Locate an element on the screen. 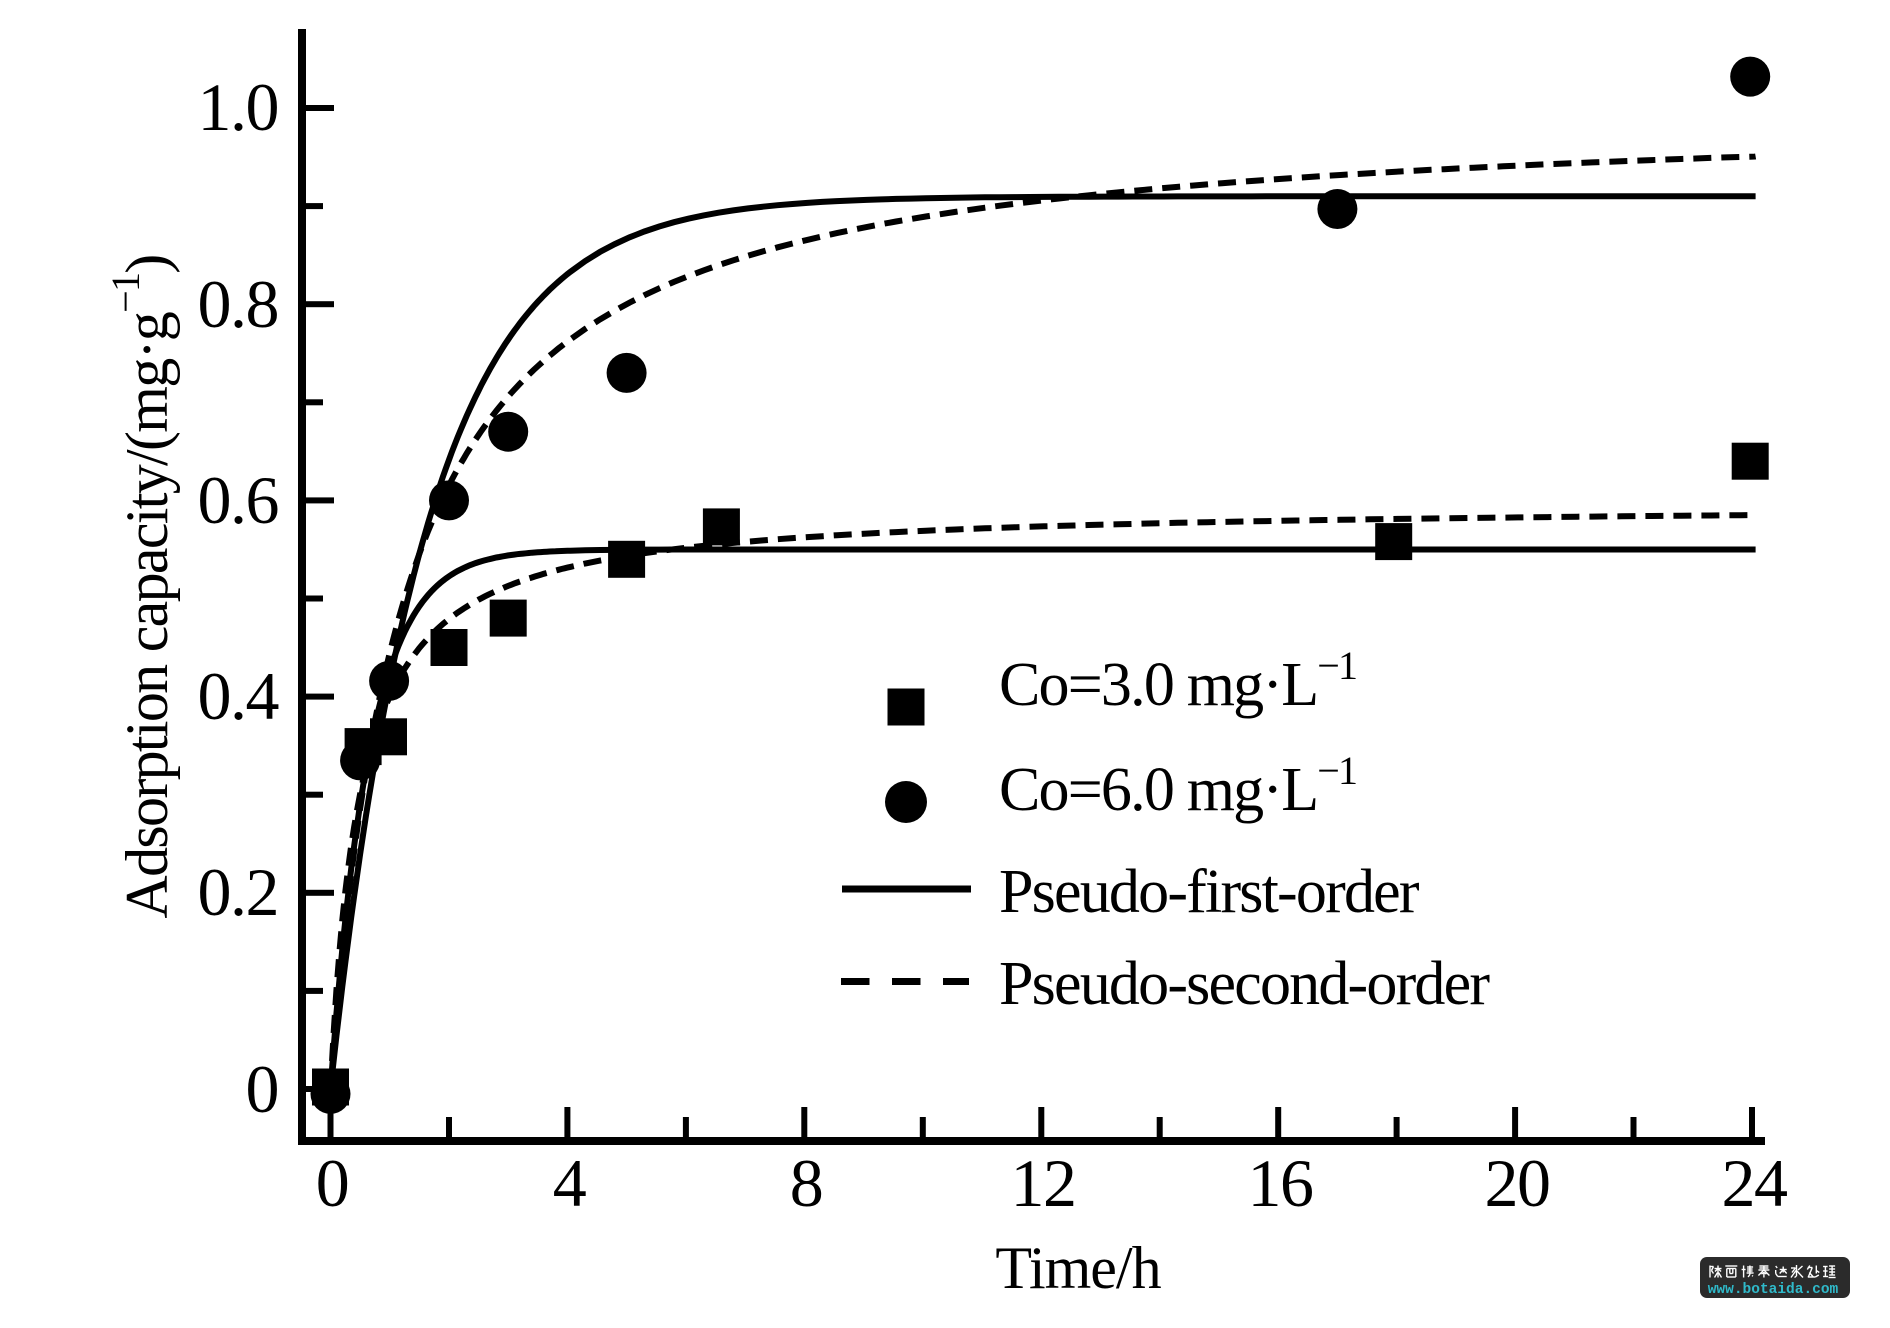  svg-text: 24 is located at coordinates (1755, 1183).